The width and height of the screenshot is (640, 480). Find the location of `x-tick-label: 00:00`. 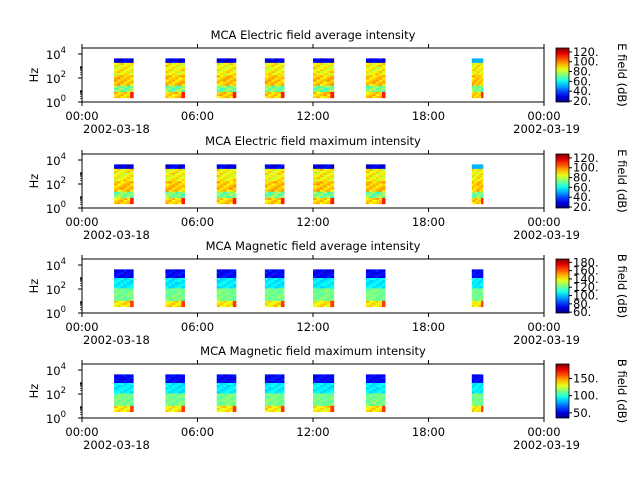

x-tick-label: 00:00 is located at coordinates (543, 222).